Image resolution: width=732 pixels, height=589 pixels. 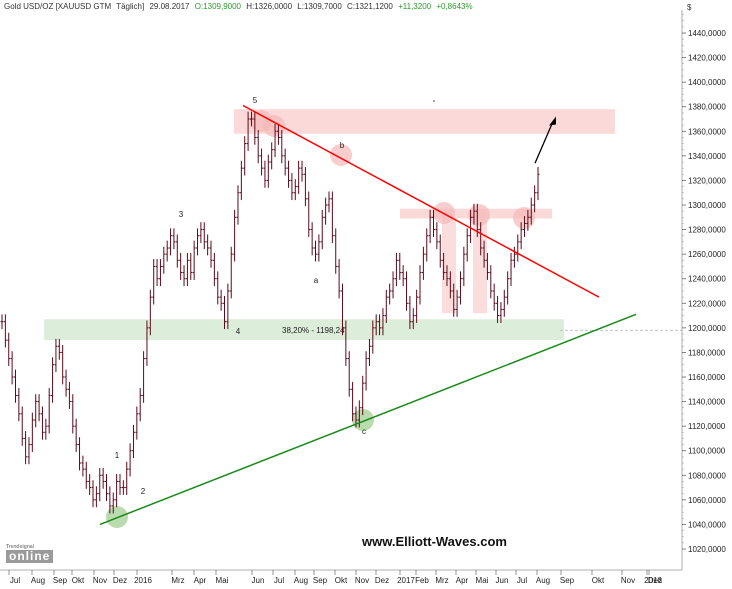 What do you see at coordinates (117, 455) in the screenshot?
I see `wave-label: 1` at bounding box center [117, 455].